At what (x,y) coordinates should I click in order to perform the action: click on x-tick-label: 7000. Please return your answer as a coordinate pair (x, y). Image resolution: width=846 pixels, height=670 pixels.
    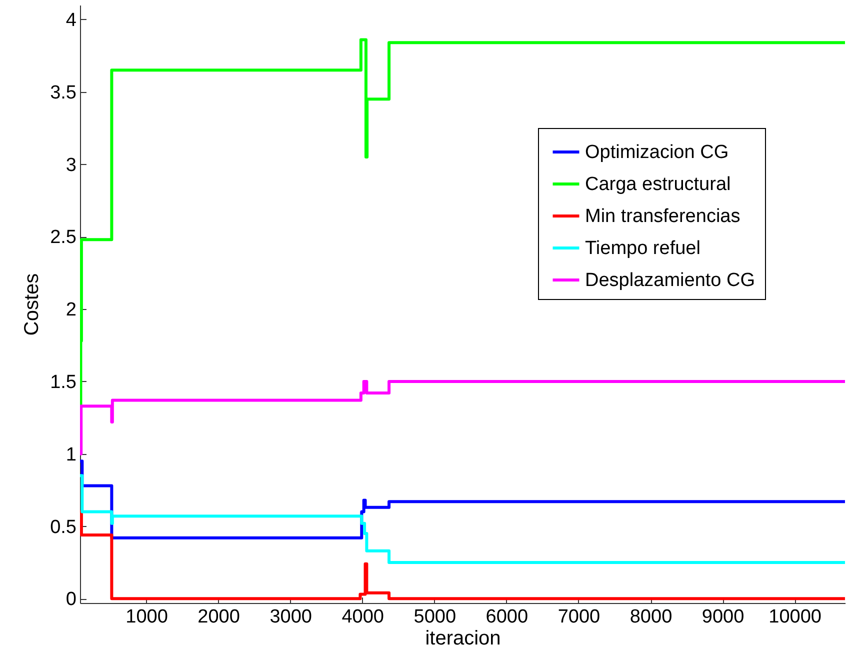
    Looking at the image, I should click on (579, 617).